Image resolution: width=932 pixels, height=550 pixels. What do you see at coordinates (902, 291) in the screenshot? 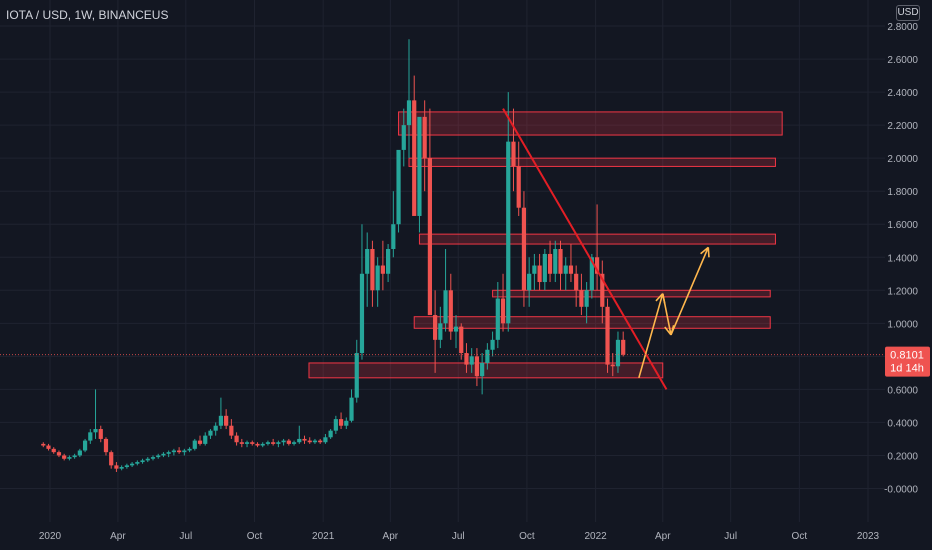
I see `y-tick-label: 1.2000` at bounding box center [902, 291].